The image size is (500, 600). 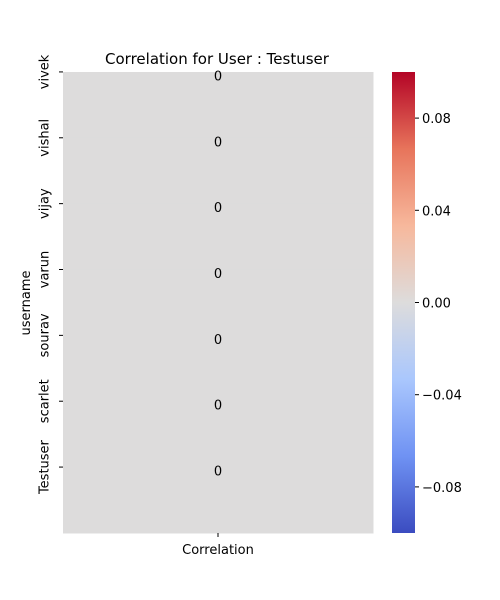 What do you see at coordinates (442, 488) in the screenshot?
I see `colorbar-tick-label: −0.08` at bounding box center [442, 488].